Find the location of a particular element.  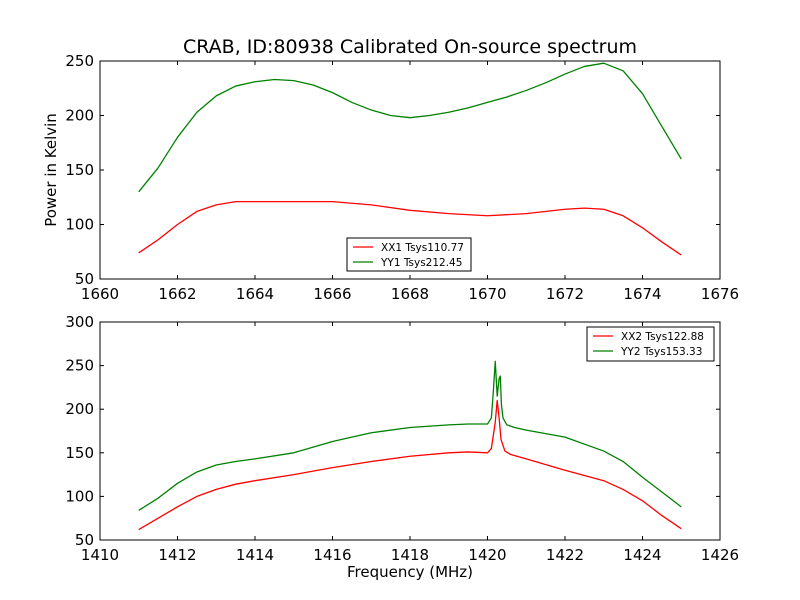

x-tick-label-0-1: 1662 is located at coordinates (177, 294).